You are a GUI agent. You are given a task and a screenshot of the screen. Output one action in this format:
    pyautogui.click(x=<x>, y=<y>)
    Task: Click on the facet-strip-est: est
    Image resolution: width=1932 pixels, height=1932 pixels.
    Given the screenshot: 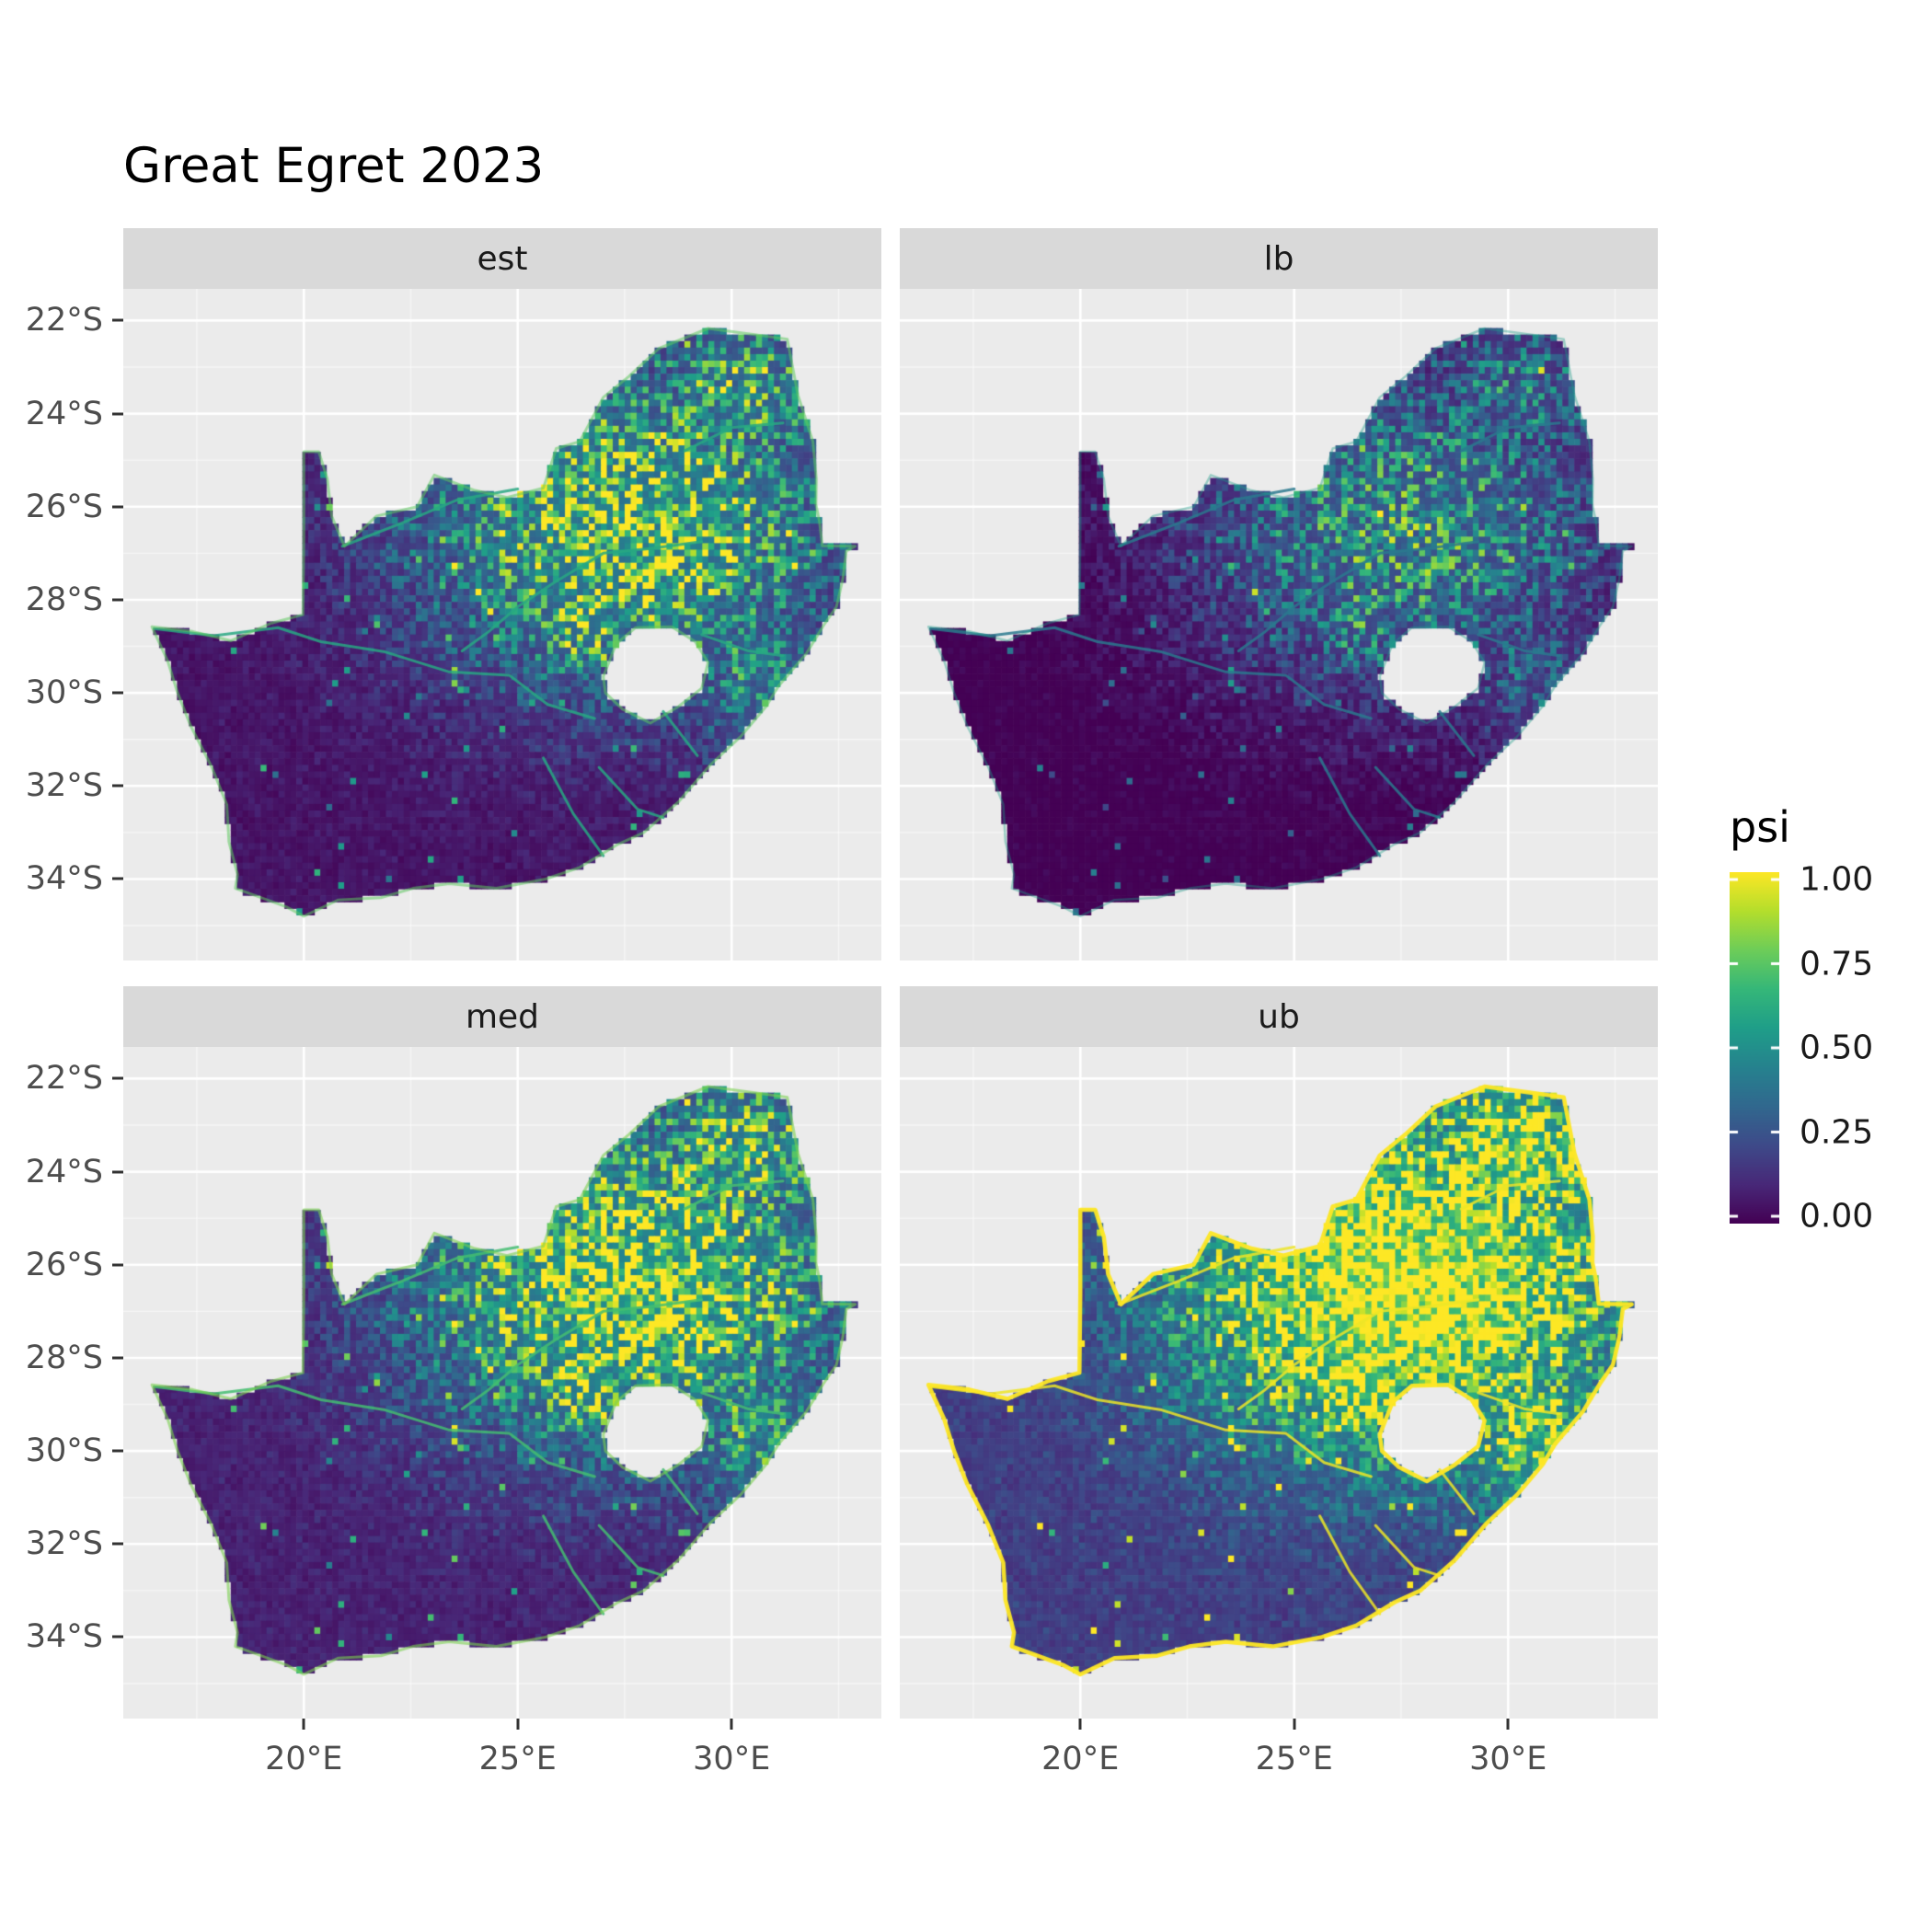 What is the action you would take?
    pyautogui.click(x=502, y=258)
    